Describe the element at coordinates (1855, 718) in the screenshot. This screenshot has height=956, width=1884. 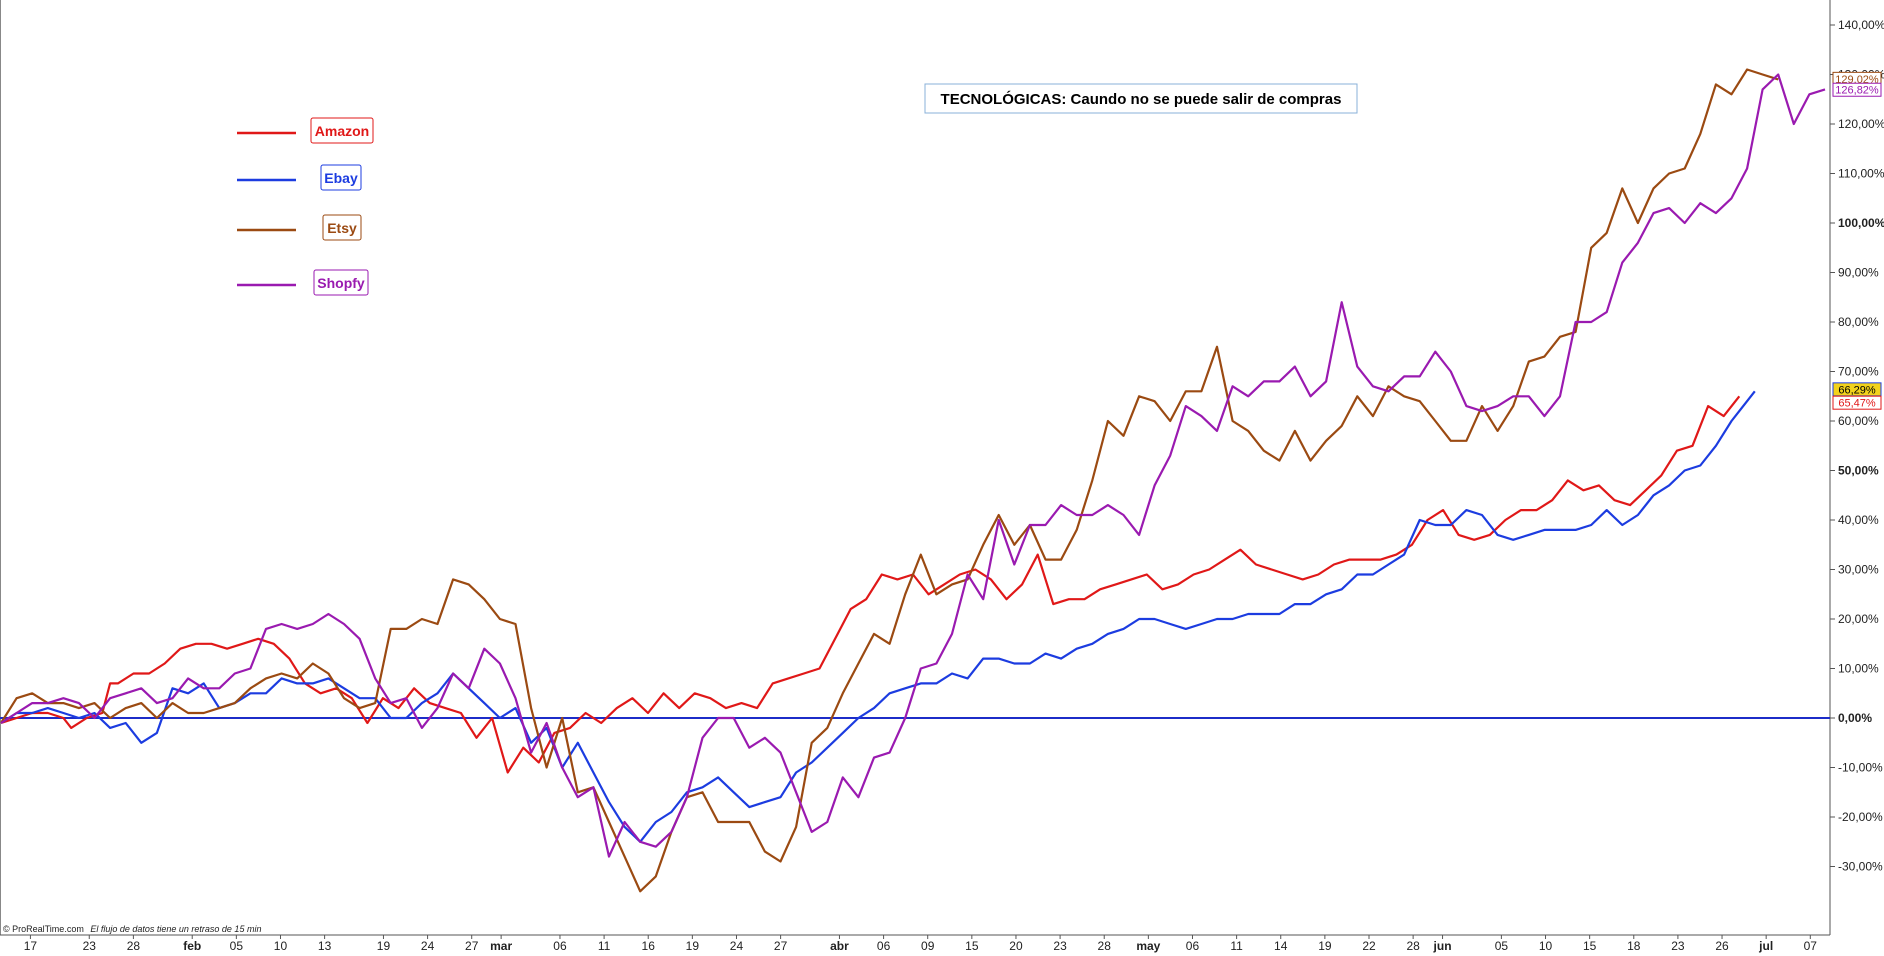
I see `y-tick-label: 0,00%` at that location.